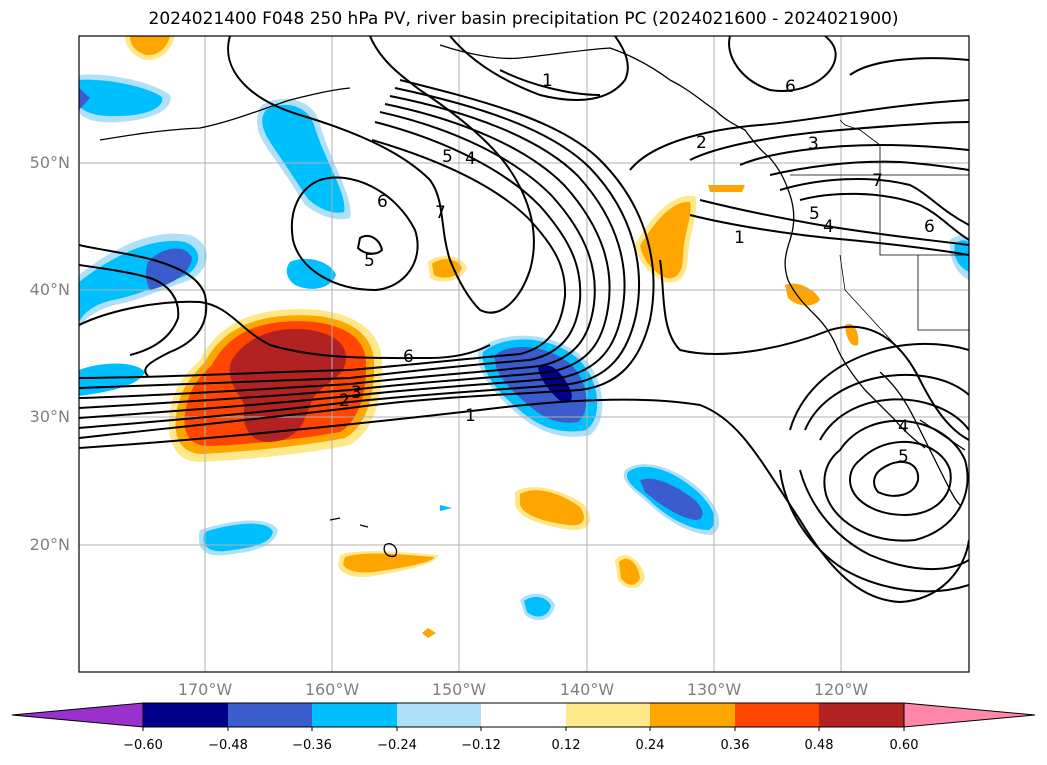 This screenshot has width=1047, height=765. What do you see at coordinates (49, 162) in the screenshot?
I see `lat-label-50n: 50°N` at bounding box center [49, 162].